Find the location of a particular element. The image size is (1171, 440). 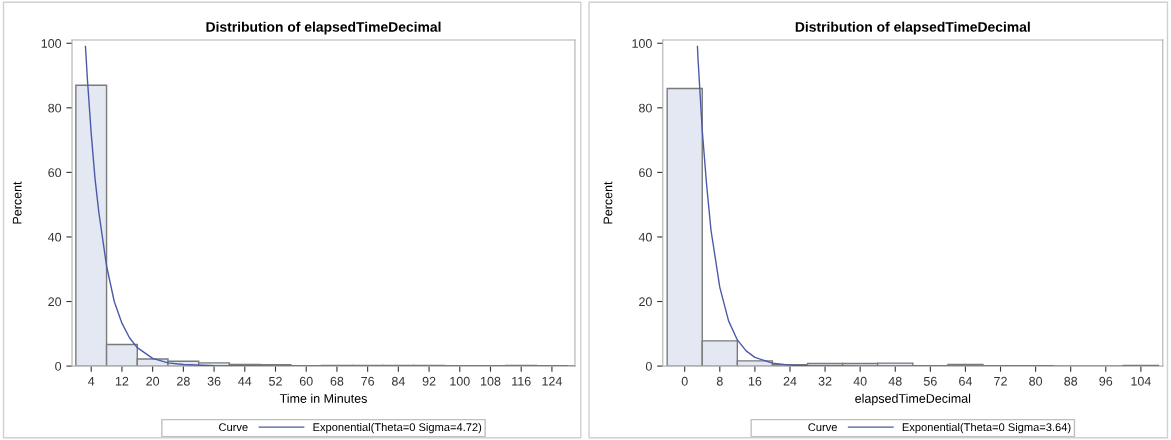

x-tick-label: 12 is located at coordinates (122, 381).